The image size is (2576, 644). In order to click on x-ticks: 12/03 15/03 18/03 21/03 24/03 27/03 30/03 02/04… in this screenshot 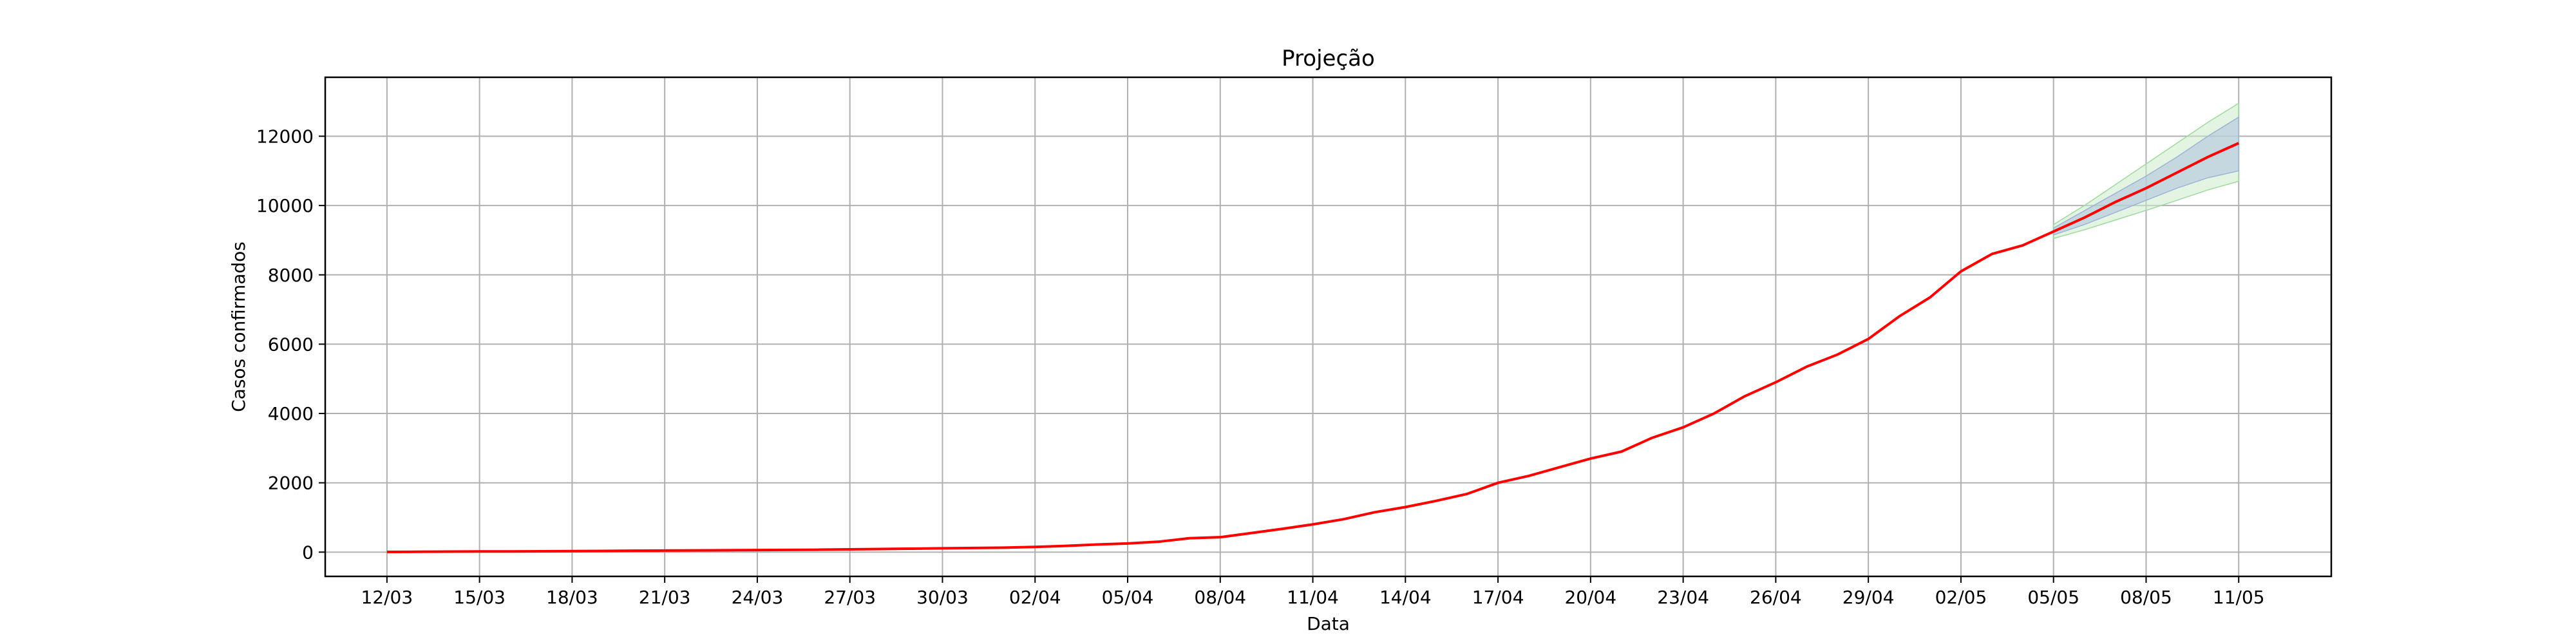, I will do `click(1313, 592)`.